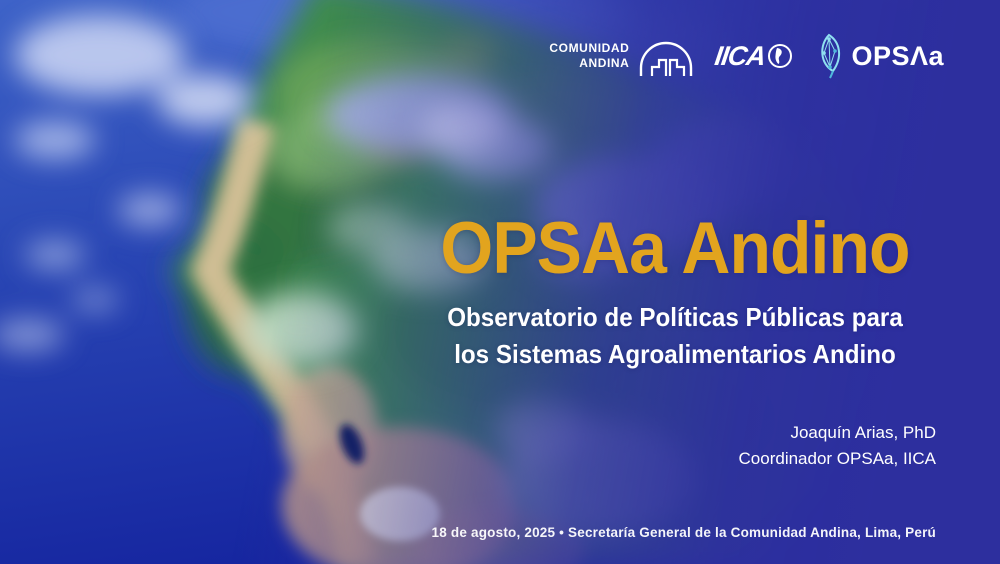 This screenshot has height=564, width=1000. Describe the element at coordinates (740, 55) in the screenshot. I see `iica-wordmark: IICA` at that location.